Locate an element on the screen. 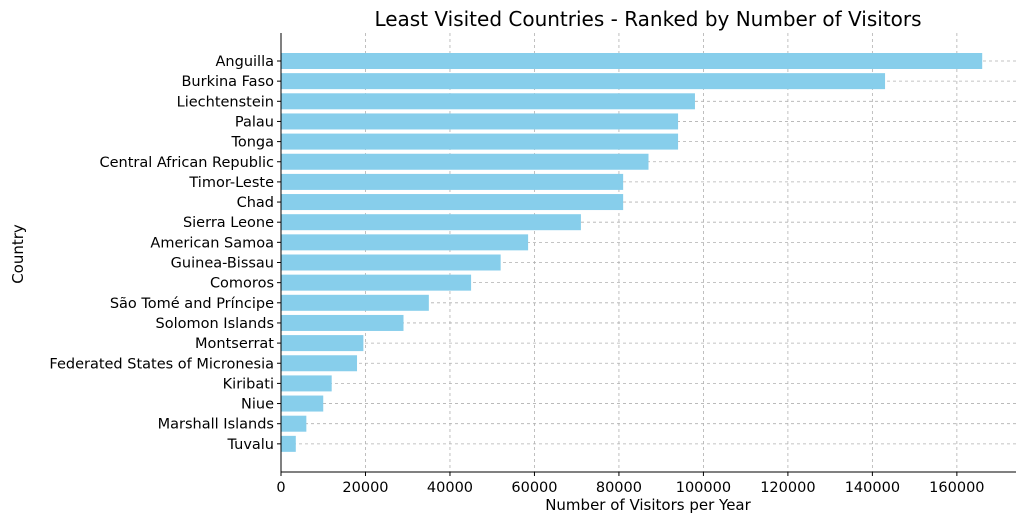 Image resolution: width=1024 pixels, height=526 pixels. x-tick-label: 40000 is located at coordinates (450, 488).